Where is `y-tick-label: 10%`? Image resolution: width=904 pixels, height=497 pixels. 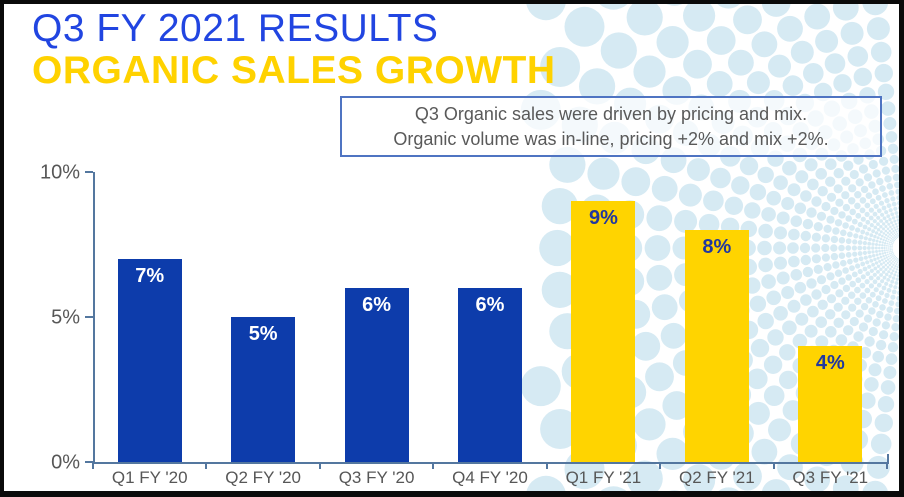 y-tick-label: 10% is located at coordinates (59, 172).